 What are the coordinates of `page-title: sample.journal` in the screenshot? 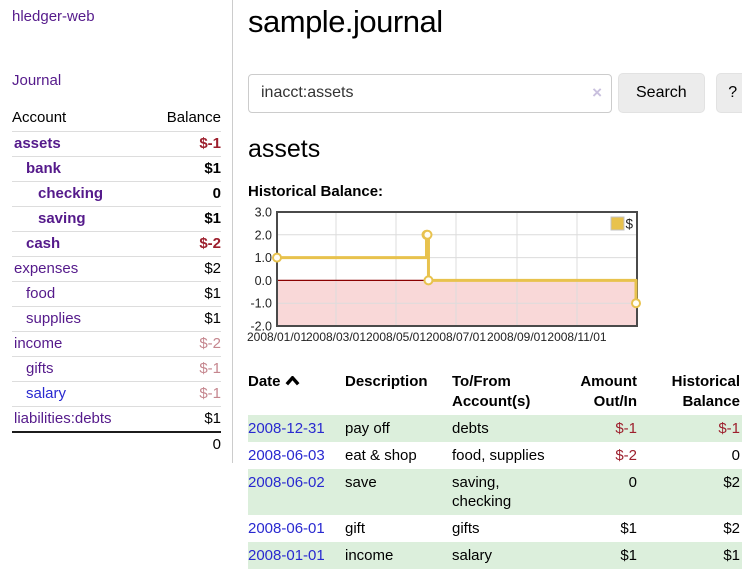 It's located at (345, 21).